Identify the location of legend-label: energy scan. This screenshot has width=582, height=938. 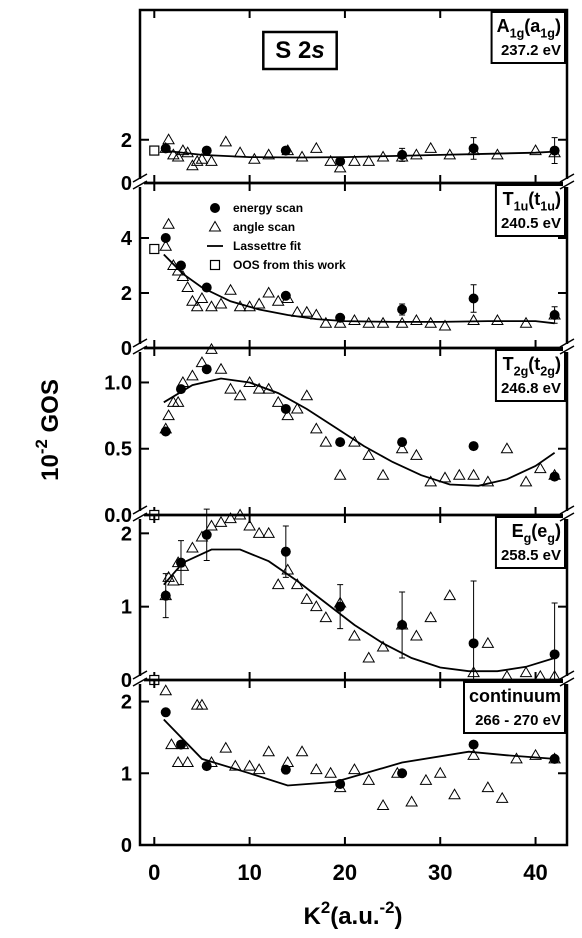
(268, 208).